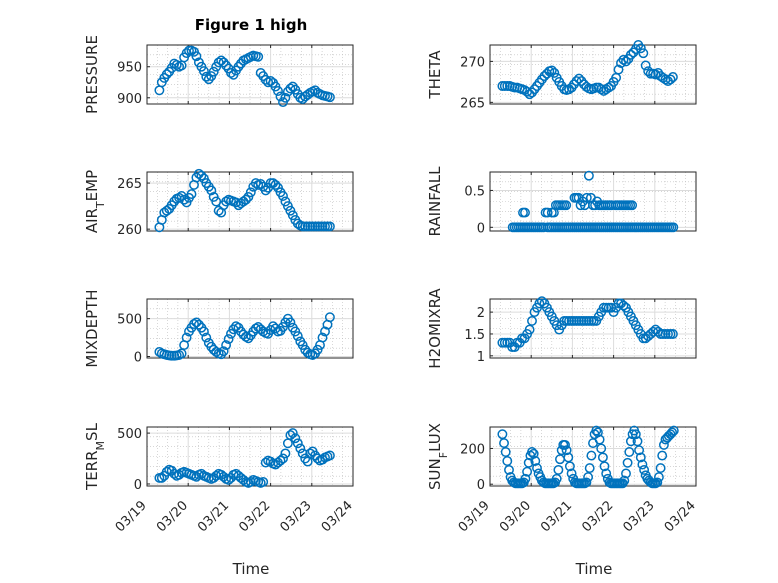  Describe the element at coordinates (251, 569) in the screenshot. I see `x-axis-label-left: Time` at that location.